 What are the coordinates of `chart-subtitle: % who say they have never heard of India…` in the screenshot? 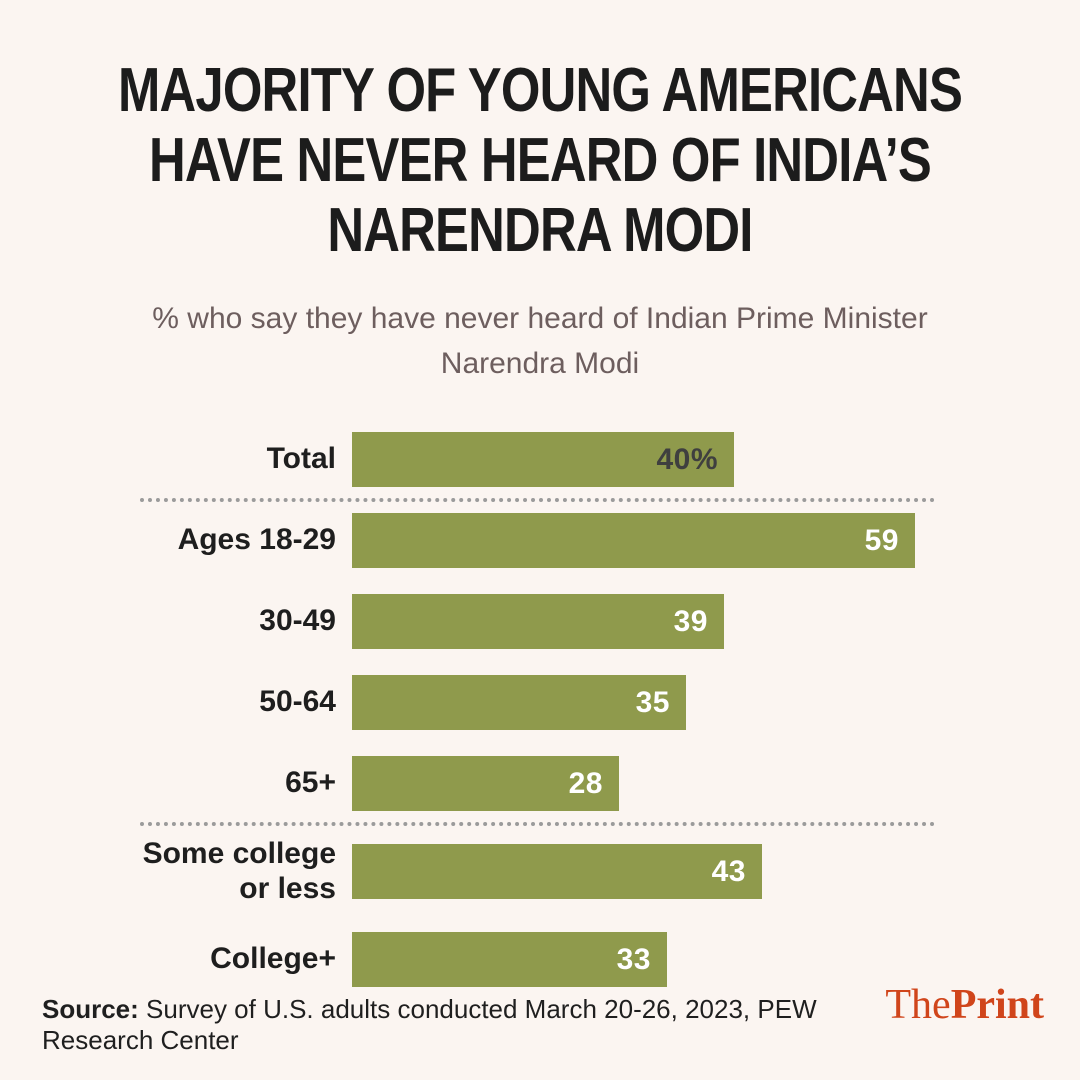 It's located at (540, 341).